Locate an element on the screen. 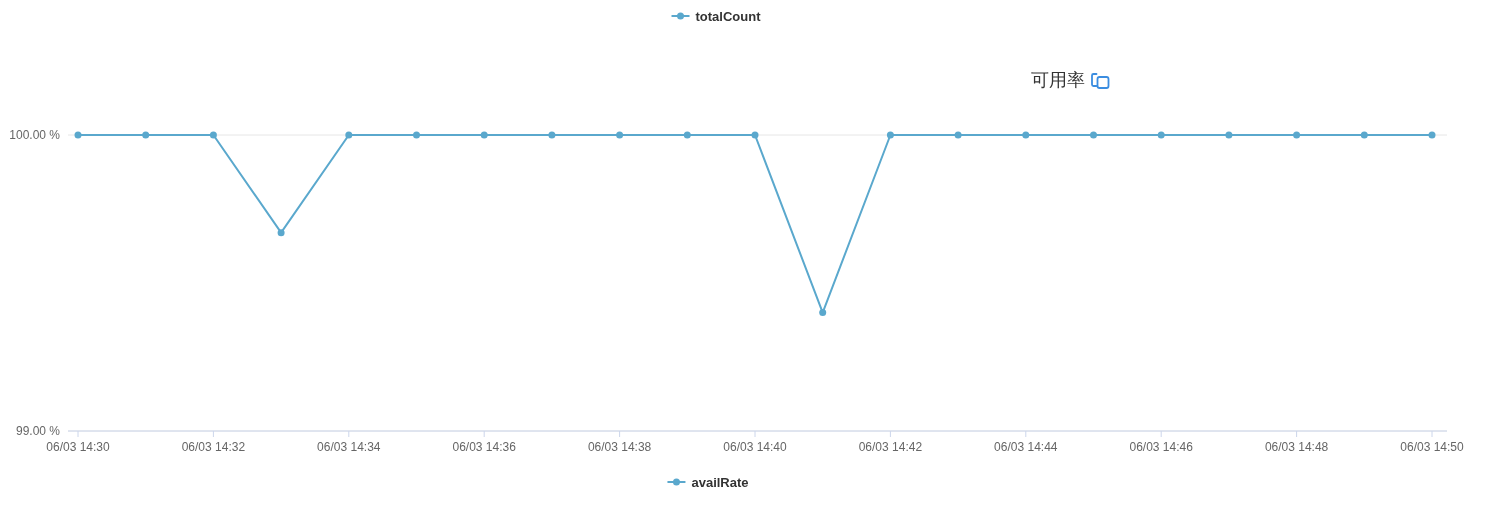  x-tick-label: 06/03 14:46 is located at coordinates (1161, 447).